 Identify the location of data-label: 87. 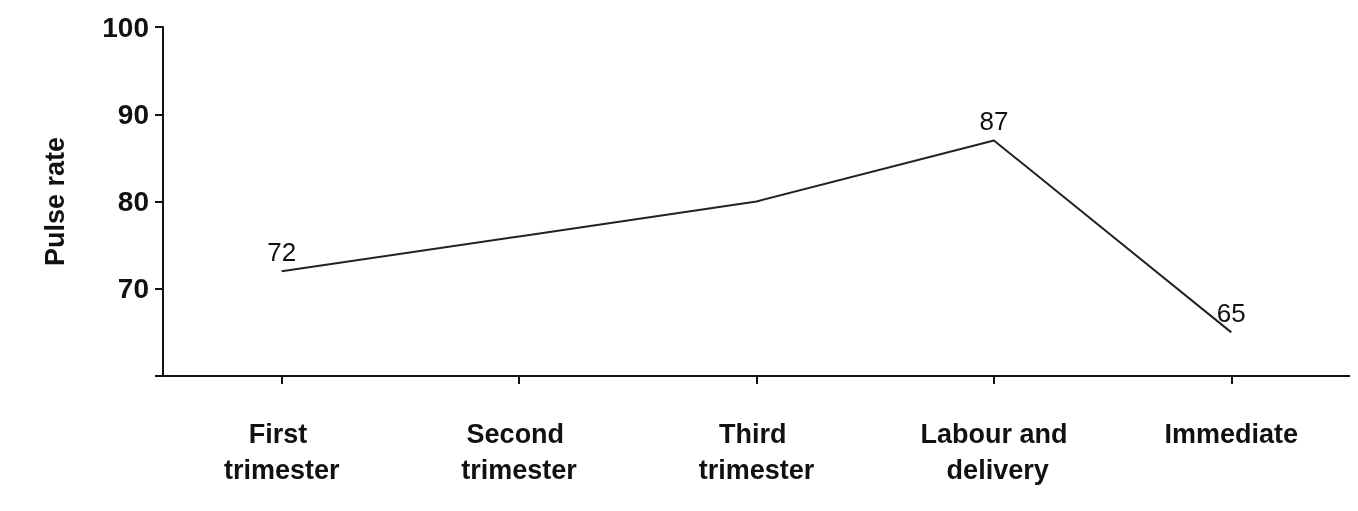
(994, 121).